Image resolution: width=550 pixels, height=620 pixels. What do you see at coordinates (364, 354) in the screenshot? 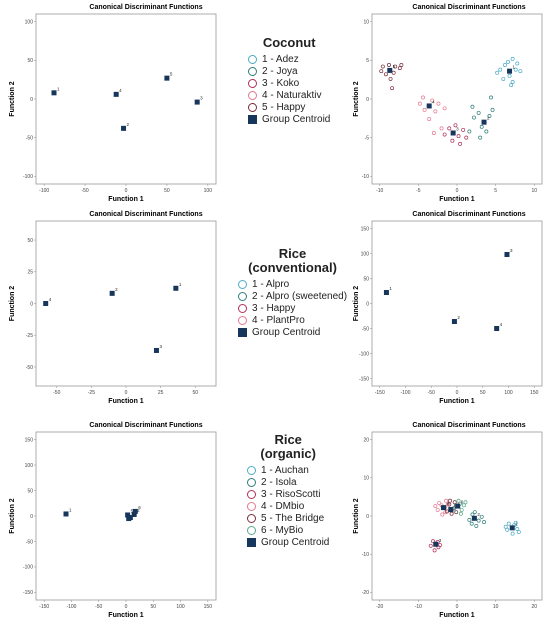
I see `y-tick-label: -100` at bounding box center [364, 354].